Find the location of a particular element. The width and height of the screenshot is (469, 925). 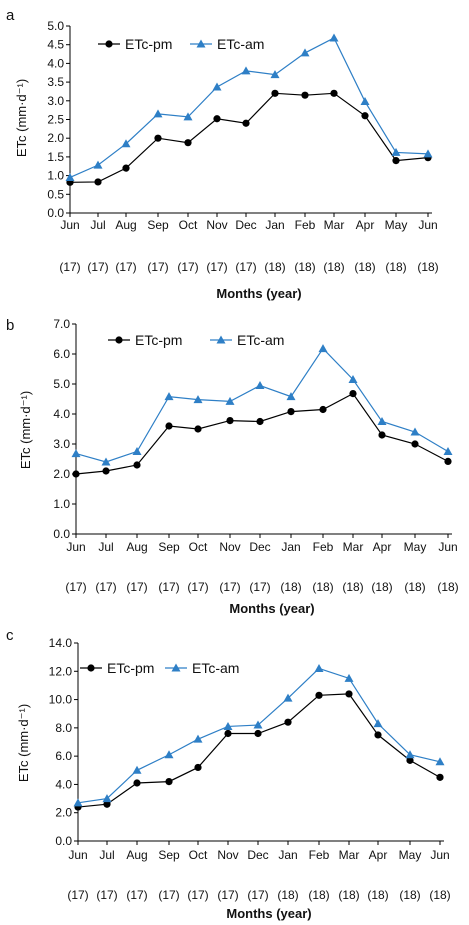

x-tick-label-month: Aug is located at coordinates (125, 225).